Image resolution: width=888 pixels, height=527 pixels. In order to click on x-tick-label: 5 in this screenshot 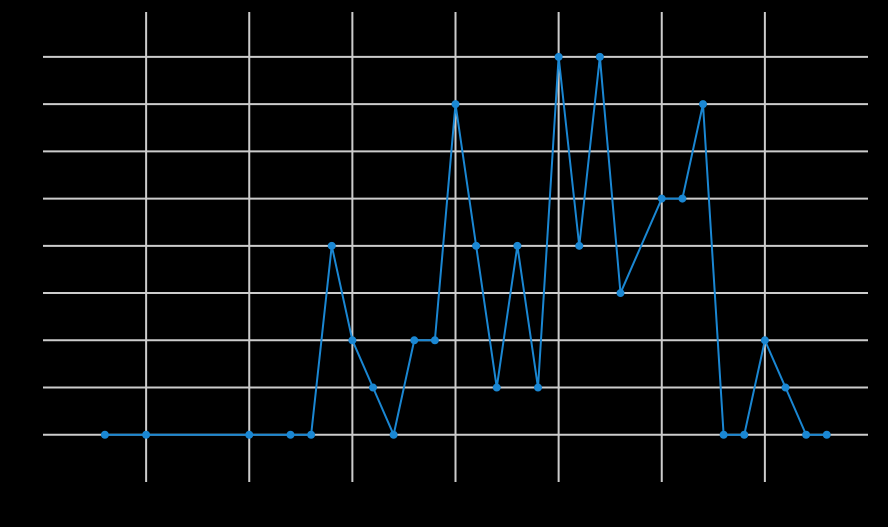, I will do `click(146, 497)`.